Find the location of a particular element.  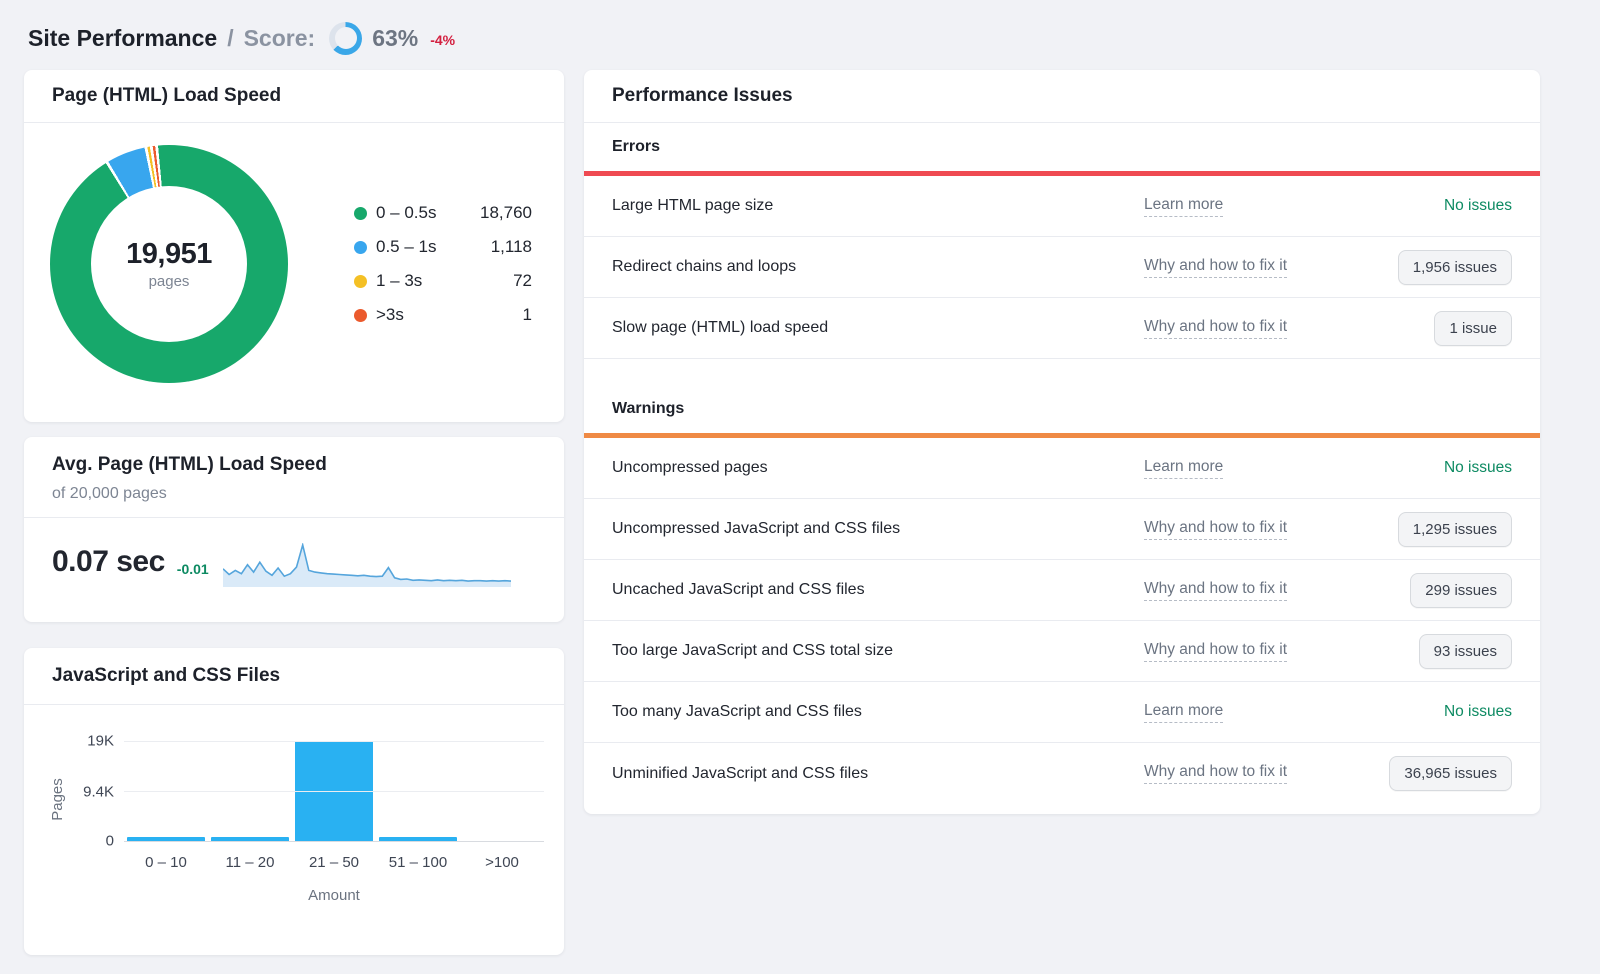

legend-label: 1 – 3s is located at coordinates (399, 280).